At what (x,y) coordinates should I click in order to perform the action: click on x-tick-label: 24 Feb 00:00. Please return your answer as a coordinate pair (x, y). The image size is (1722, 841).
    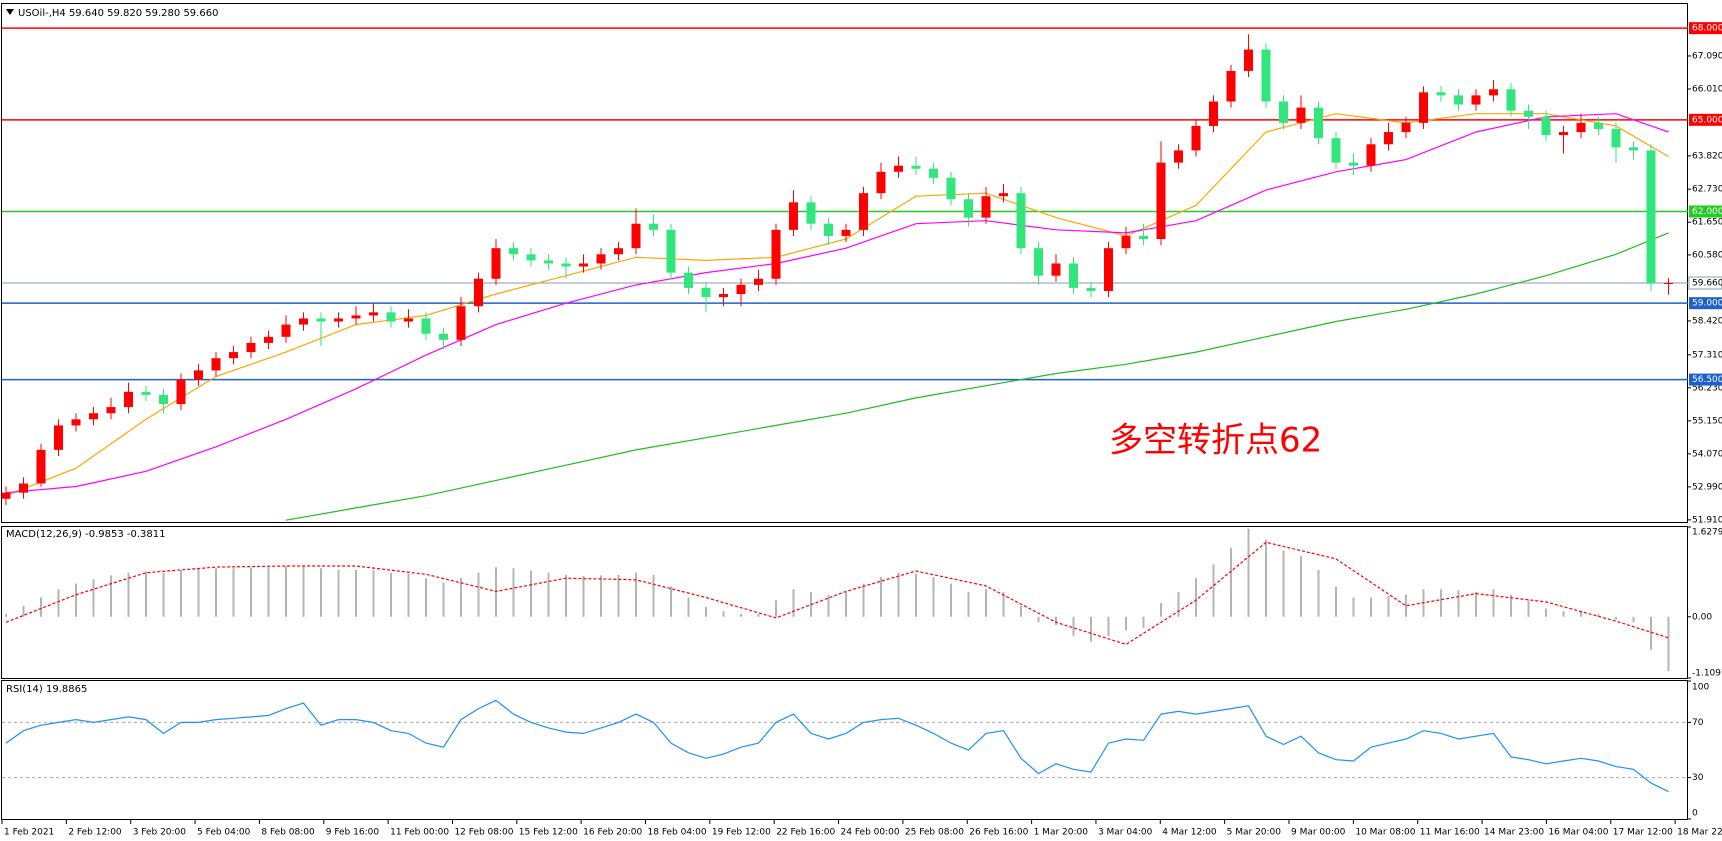
    Looking at the image, I should click on (870, 833).